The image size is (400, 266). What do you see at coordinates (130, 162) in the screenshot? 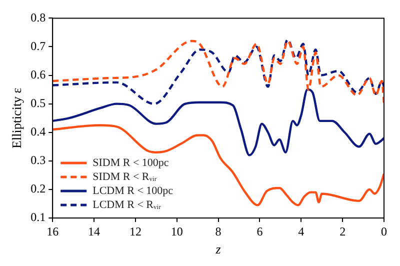
I see `legend-label: SIDM R < 100pc` at bounding box center [130, 162].